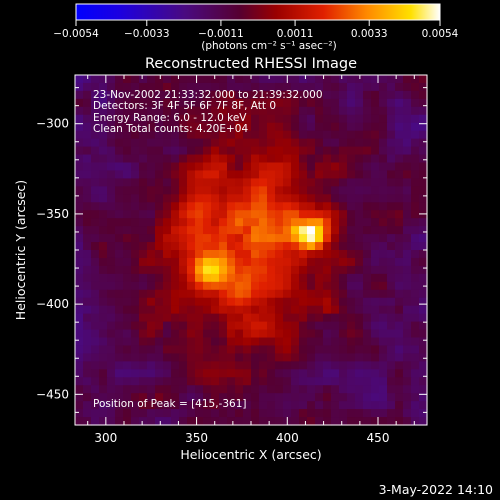 The image size is (500, 500). Describe the element at coordinates (147, 34) in the screenshot. I see `colorbar-tick-label: −0.0033` at that location.